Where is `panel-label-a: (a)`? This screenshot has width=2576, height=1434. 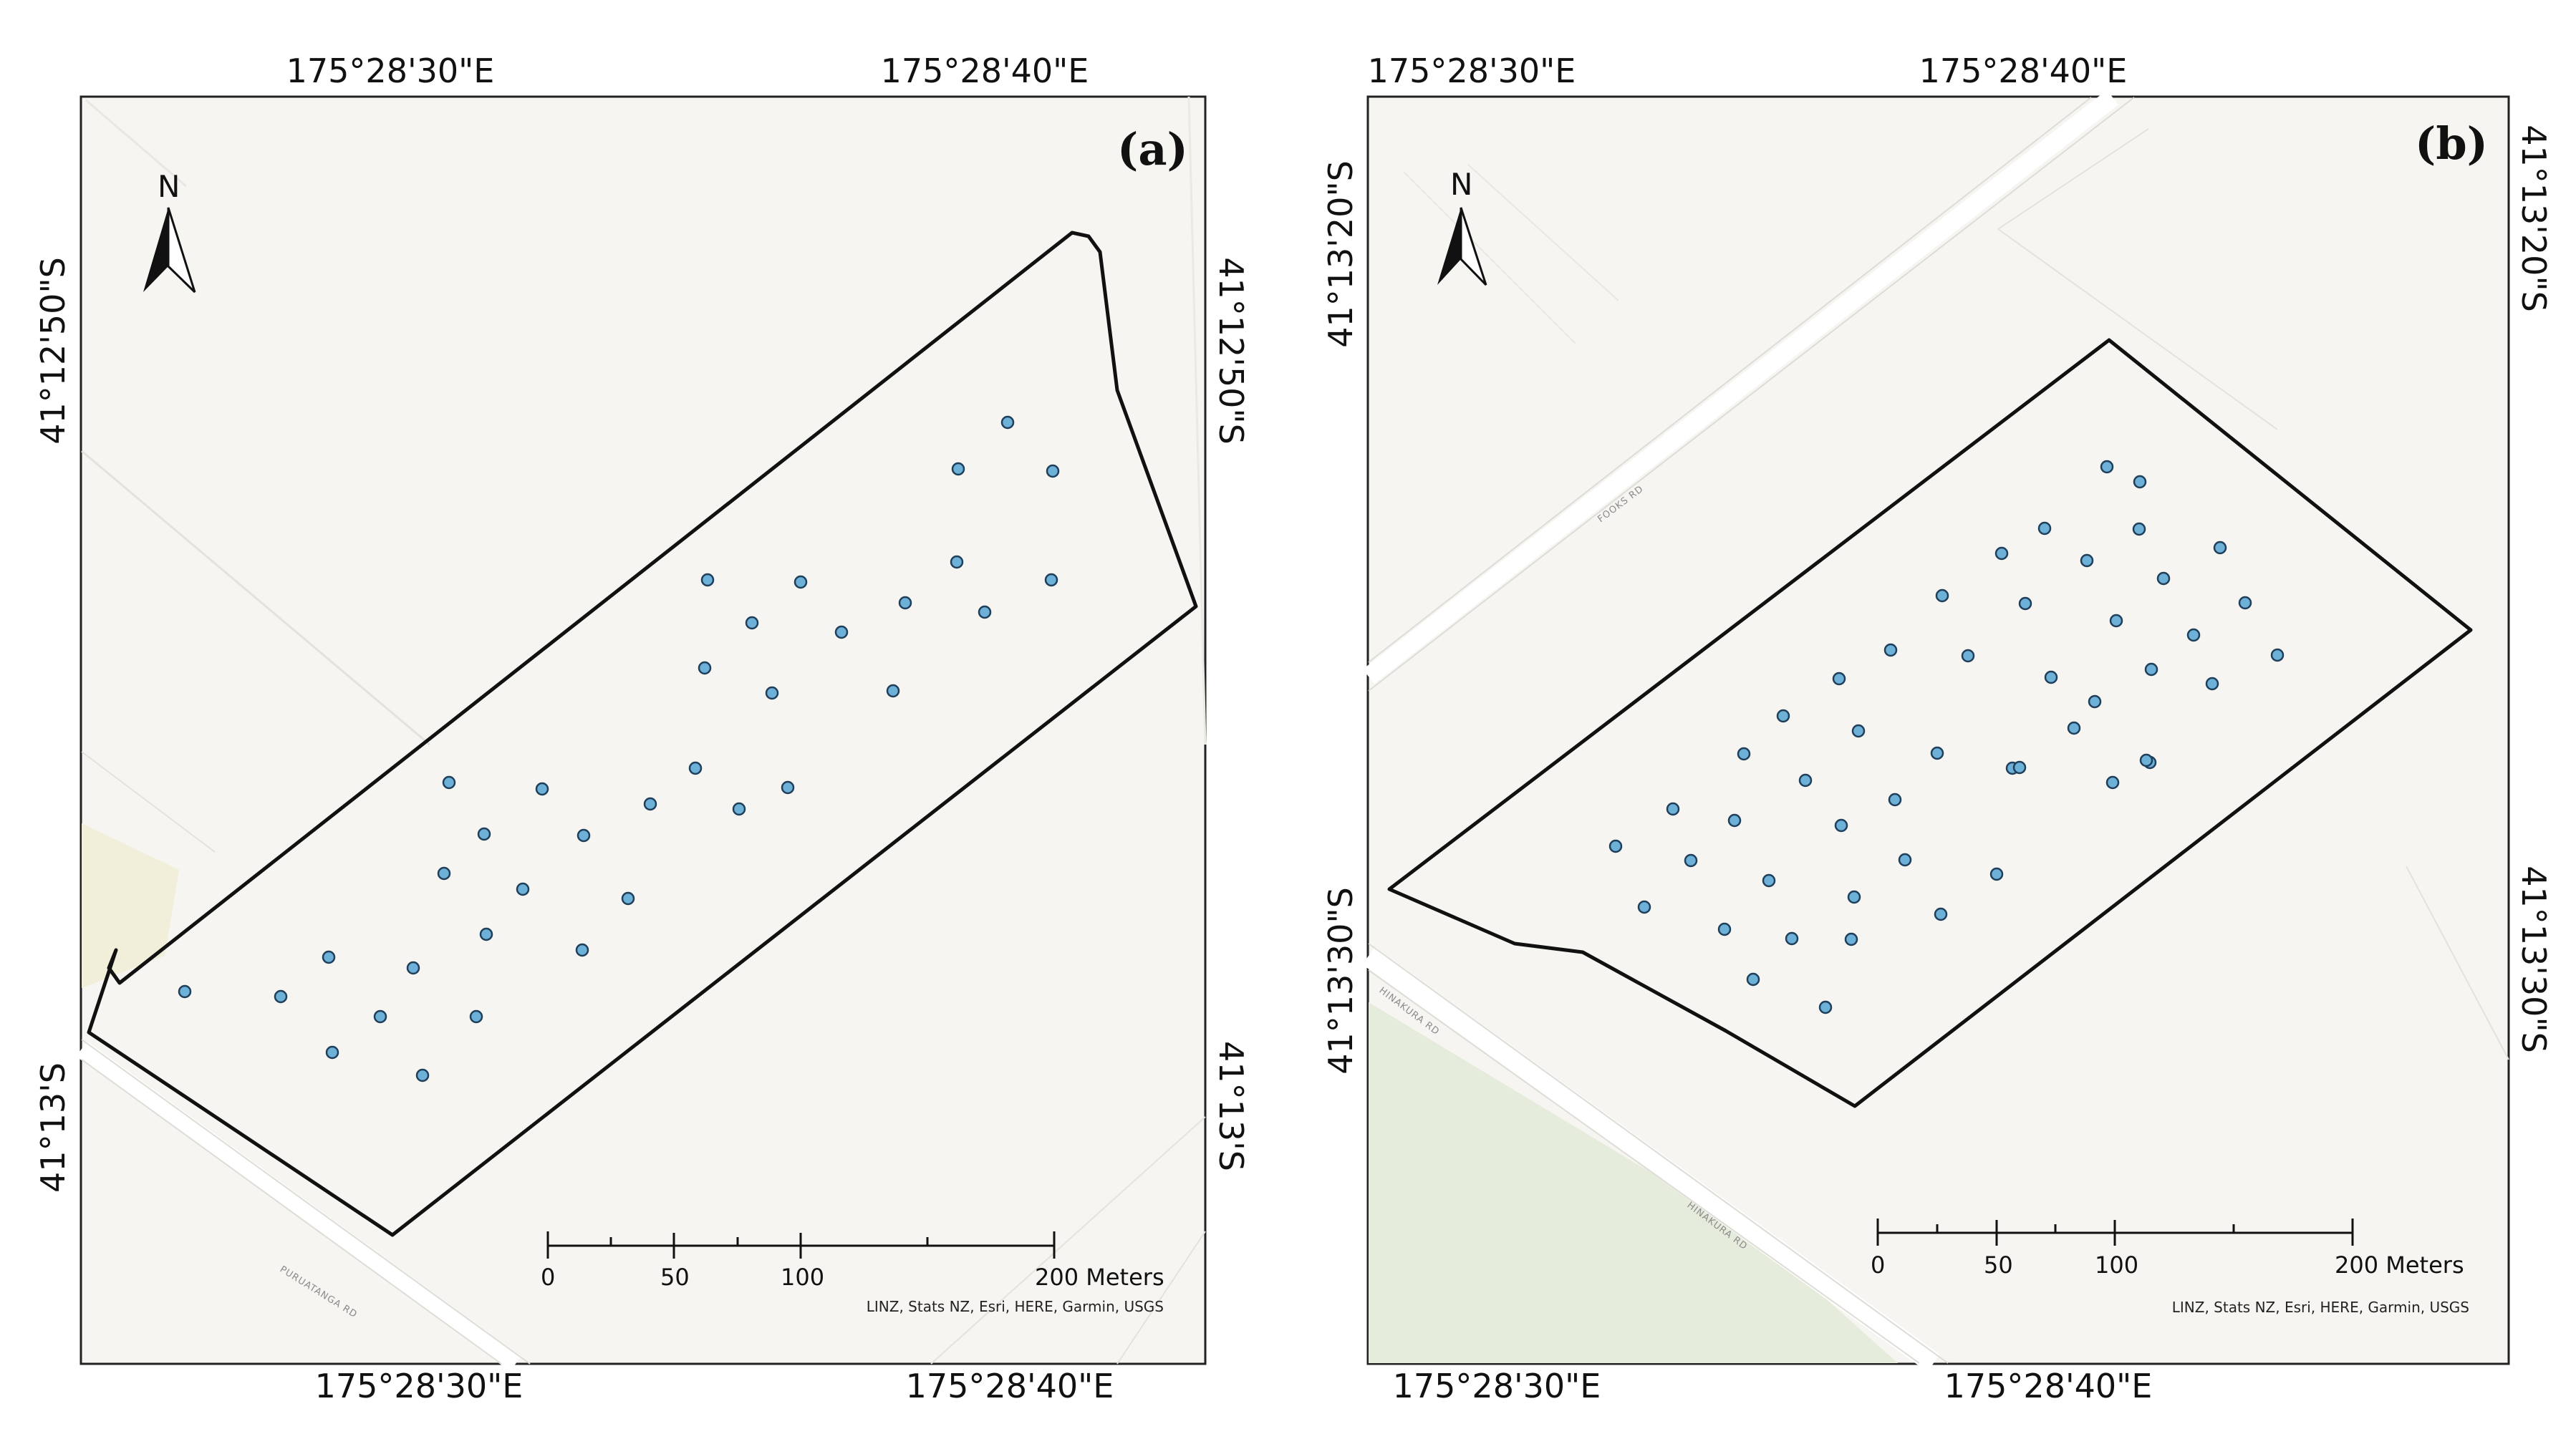 panel-label-a: (a) is located at coordinates (1152, 149).